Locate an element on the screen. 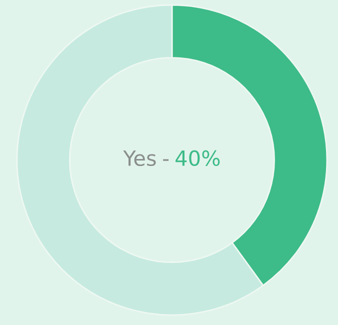  data-label: 40% is located at coordinates (198, 158).